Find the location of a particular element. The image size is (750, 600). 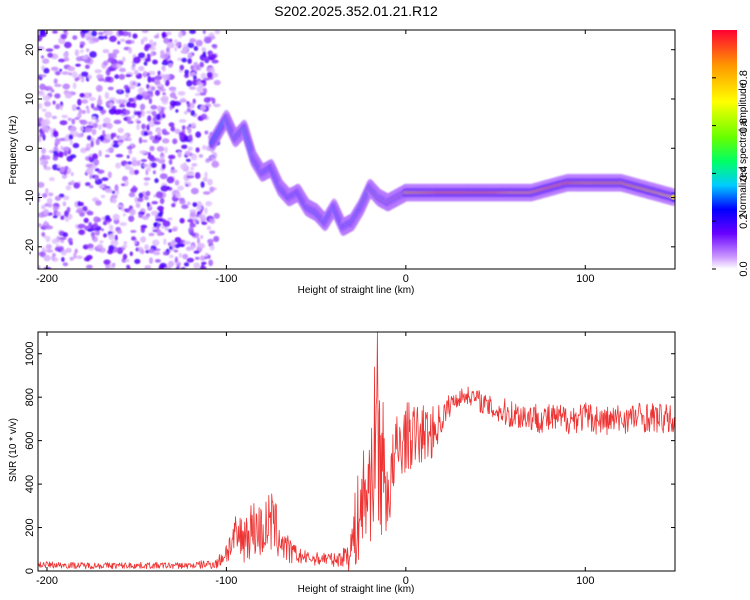

snr-ylabel: SNR (10 * v/v) is located at coordinates (13, 450).